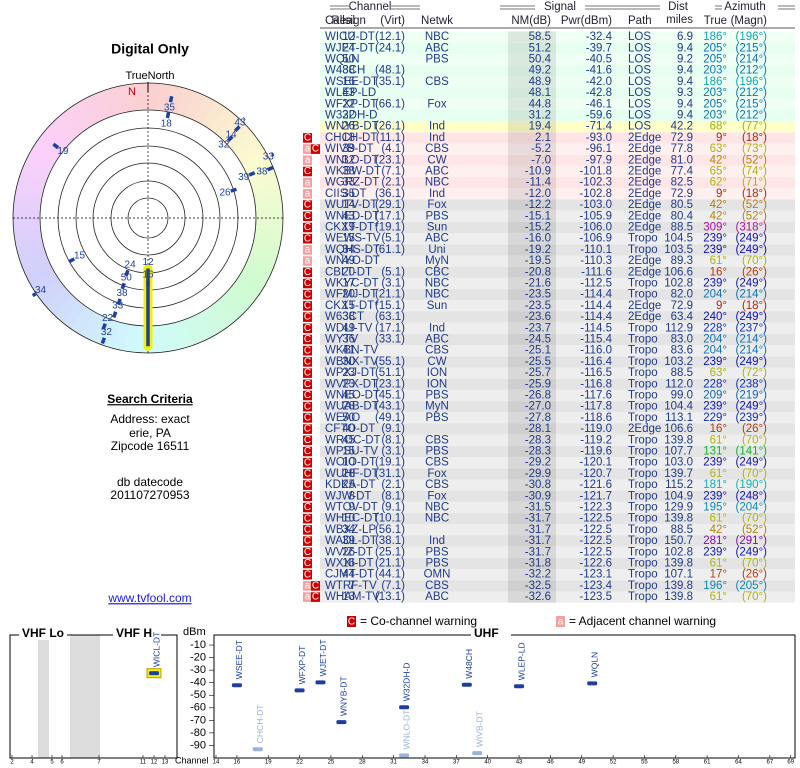 The image size is (800, 768). Describe the element at coordinates (639, 127) in the screenshot. I see `cell: LOS` at that location.